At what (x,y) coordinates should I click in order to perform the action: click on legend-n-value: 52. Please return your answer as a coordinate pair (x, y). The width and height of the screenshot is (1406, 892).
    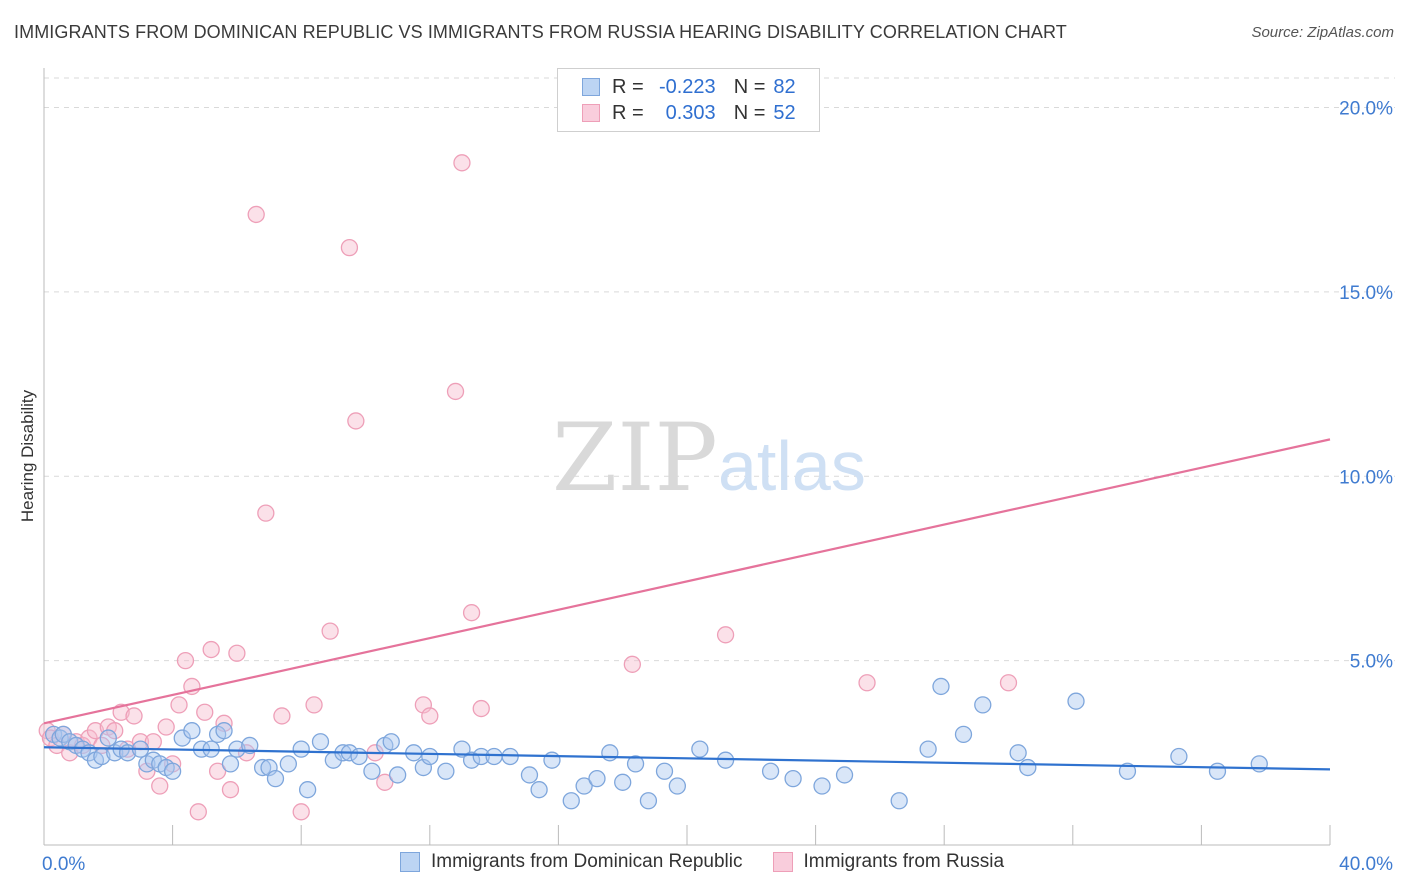
    Looking at the image, I should click on (784, 112).